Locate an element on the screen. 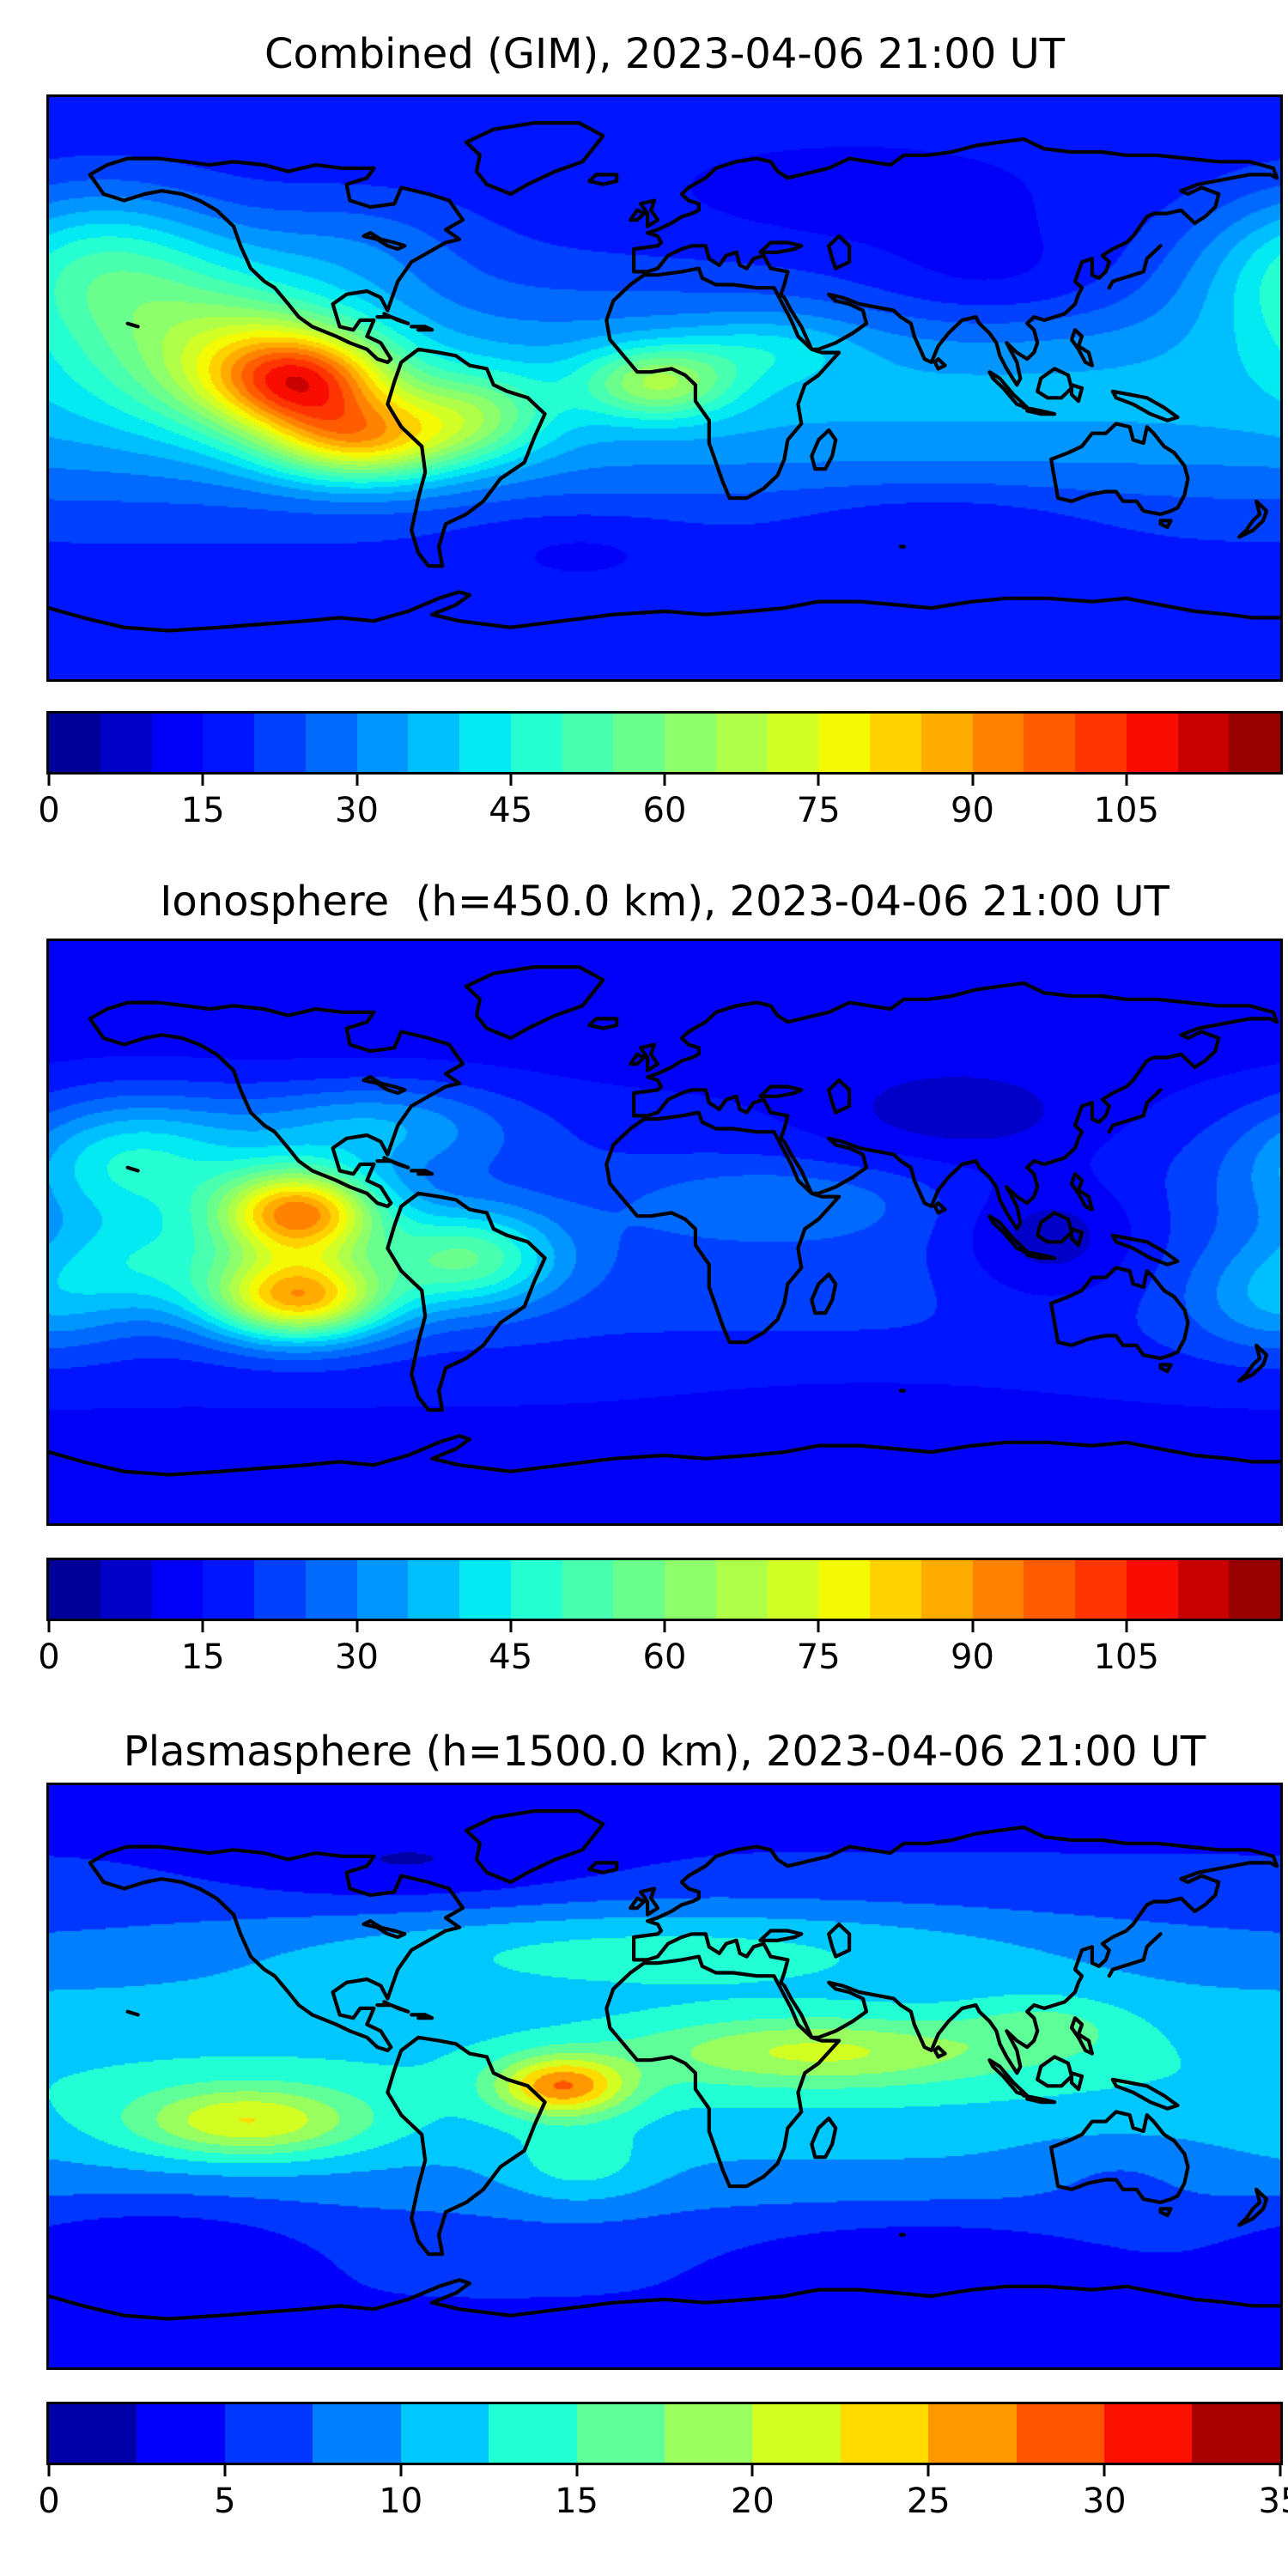 This screenshot has width=1288, height=2576. colorbar-tick-label: 20 is located at coordinates (753, 2501).